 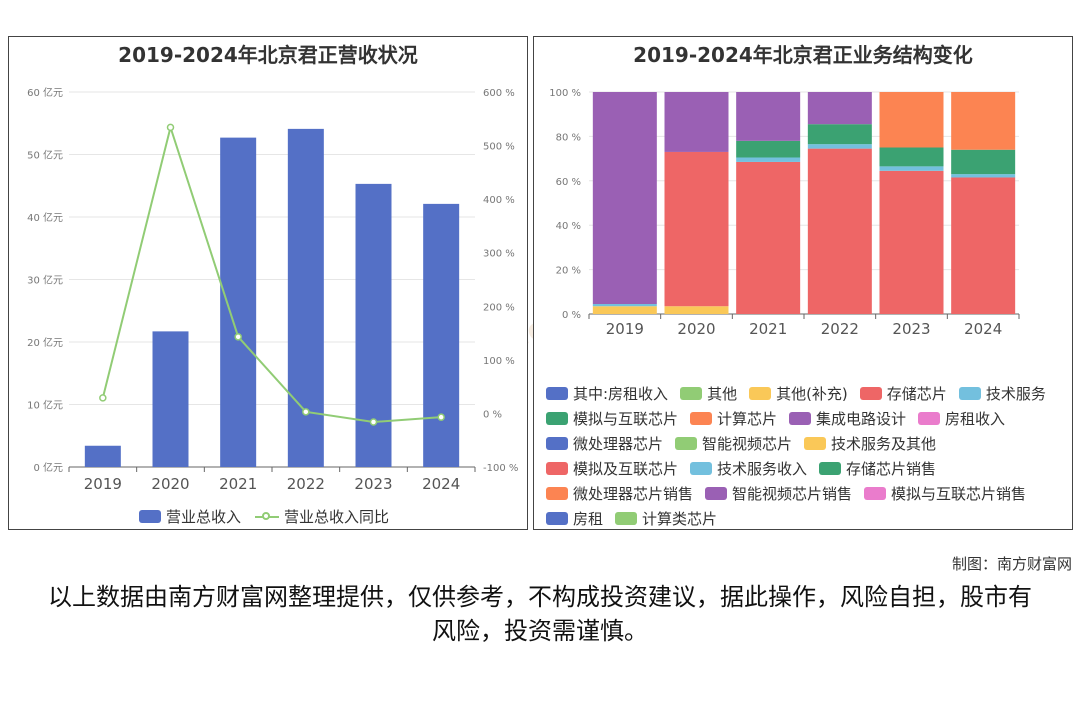 I want to click on legend-item: 模拟与互联芯片, so click(x=612, y=418).